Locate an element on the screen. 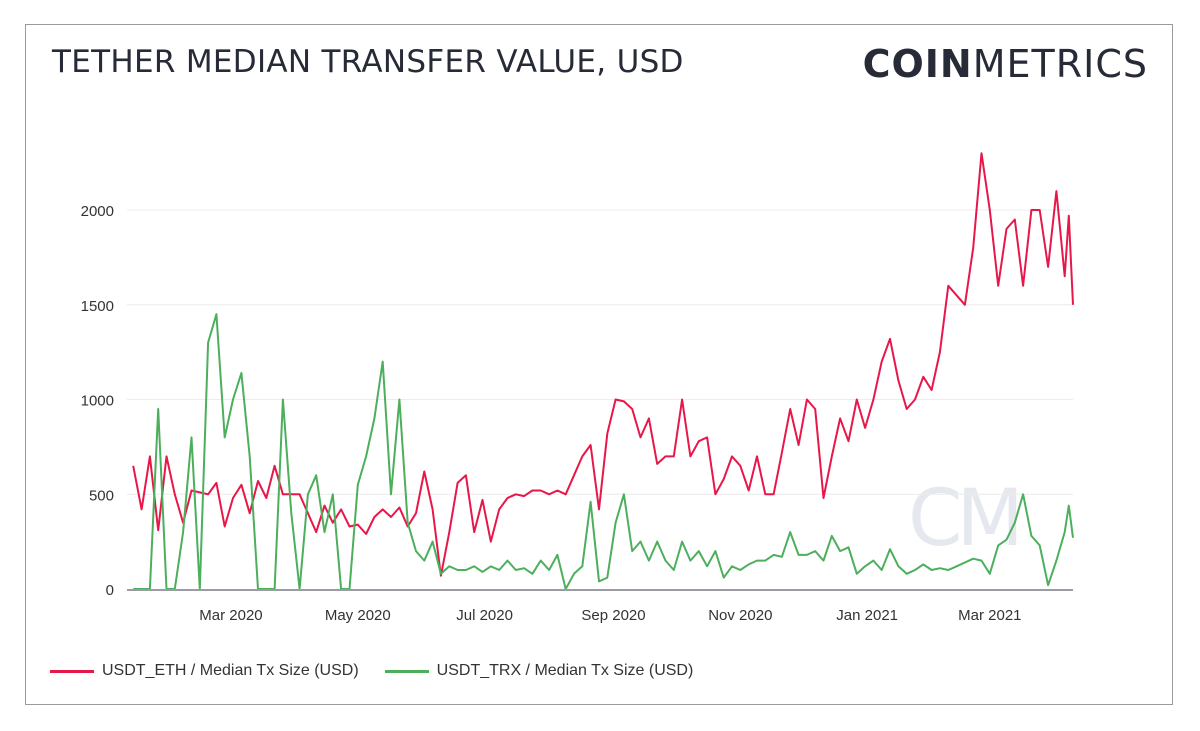 Image resolution: width=1200 pixels, height=731 pixels. legend-swatch-eth is located at coordinates (72, 671).